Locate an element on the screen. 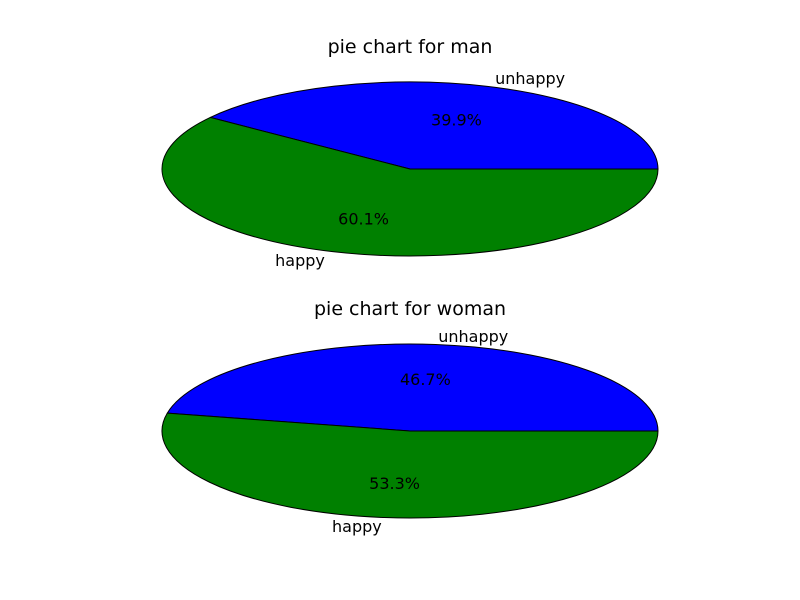 This screenshot has height=600, width=800. percent-label: 46.7% is located at coordinates (425, 379).